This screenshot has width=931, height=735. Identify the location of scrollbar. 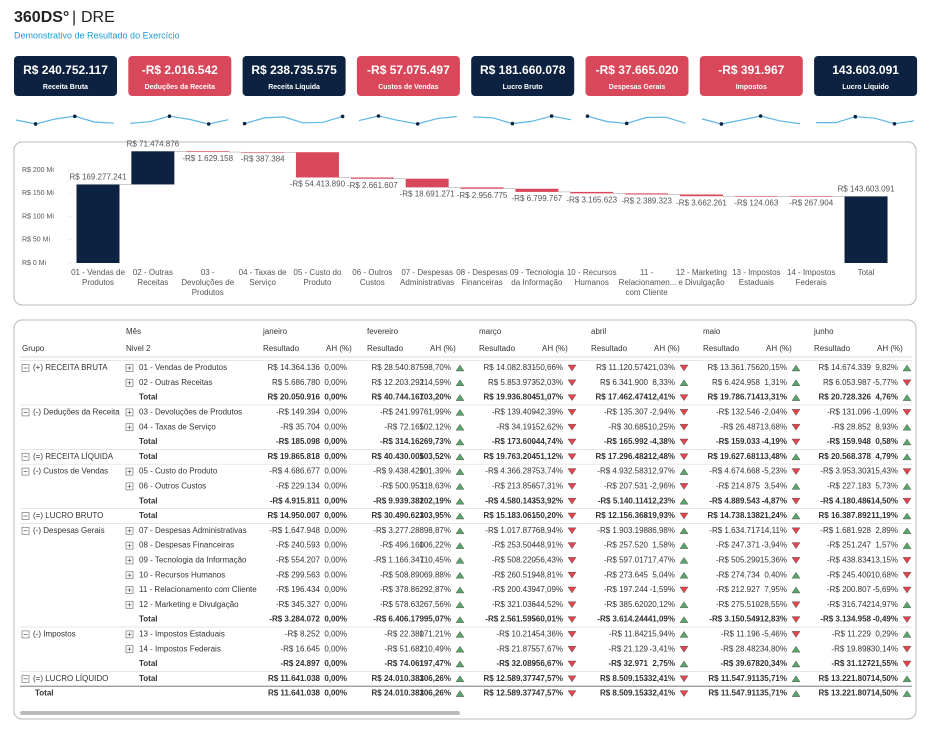
(240, 713).